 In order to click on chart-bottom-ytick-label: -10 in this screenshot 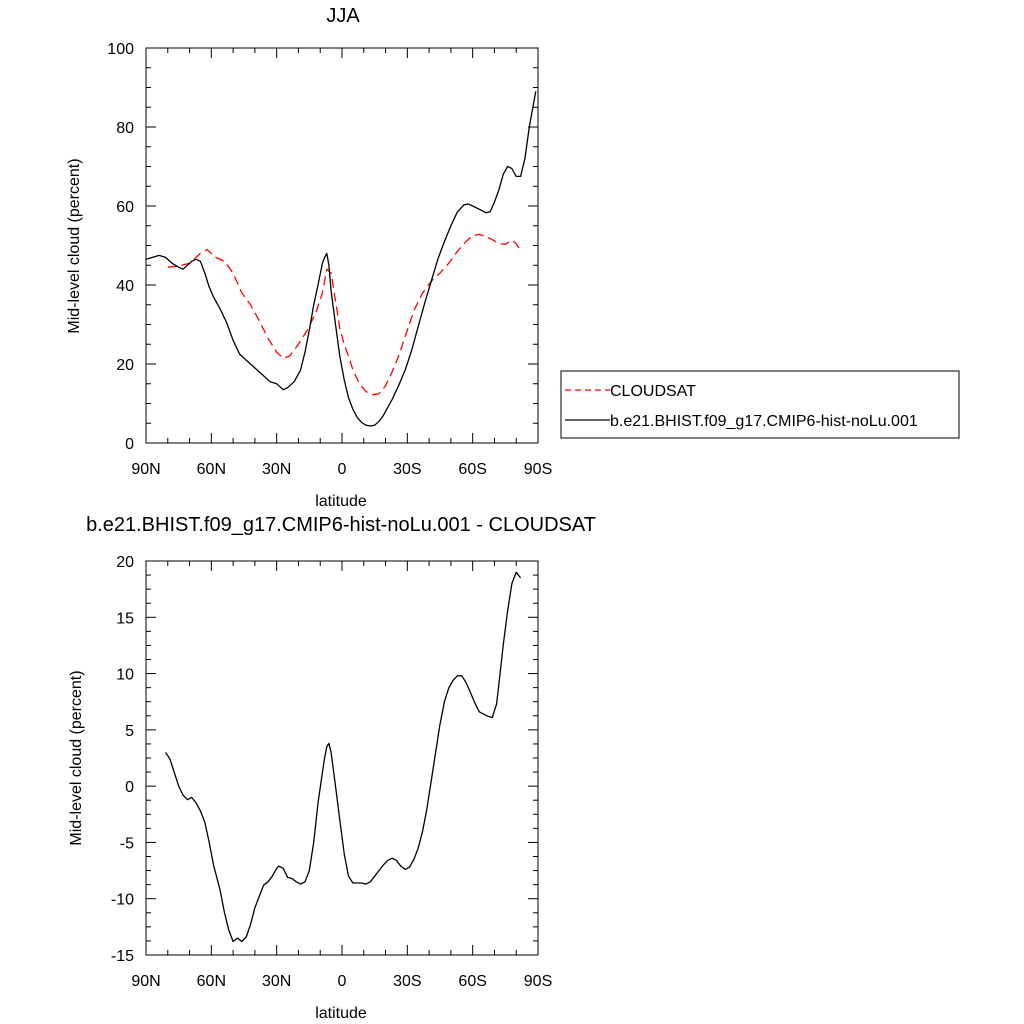, I will do `click(122, 900)`.